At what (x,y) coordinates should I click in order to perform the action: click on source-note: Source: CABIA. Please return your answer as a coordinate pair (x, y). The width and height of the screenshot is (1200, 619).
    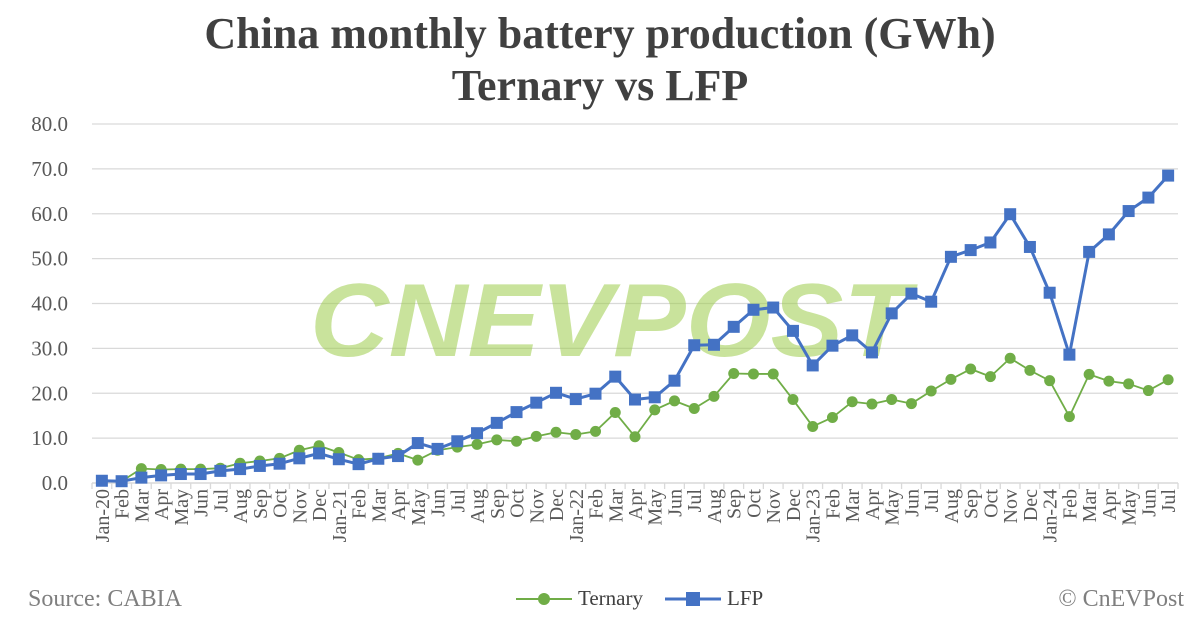
    Looking at the image, I should click on (105, 599).